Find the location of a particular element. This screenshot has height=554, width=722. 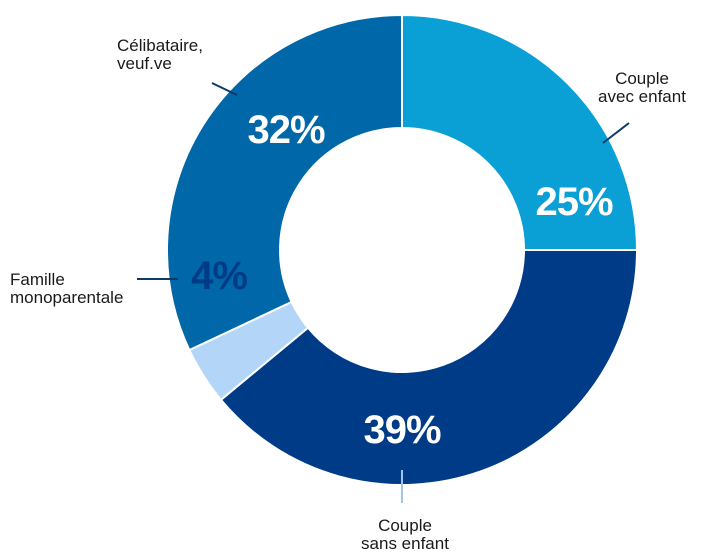

slice-category-label: Couple avec enfant is located at coordinates (642, 87).